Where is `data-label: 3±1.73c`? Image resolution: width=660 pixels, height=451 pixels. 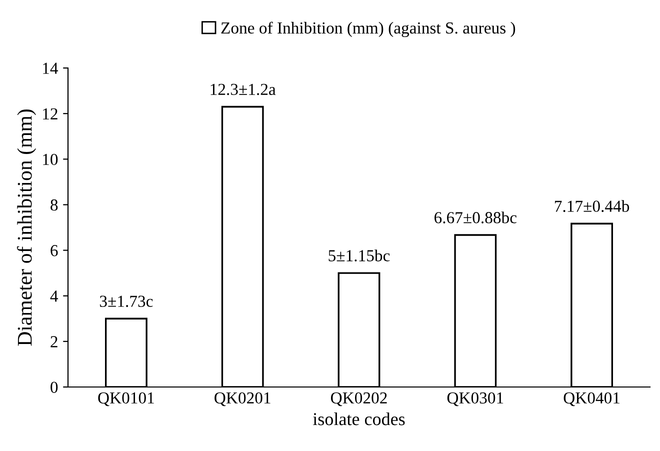
data-label: 3±1.73c is located at coordinates (126, 301).